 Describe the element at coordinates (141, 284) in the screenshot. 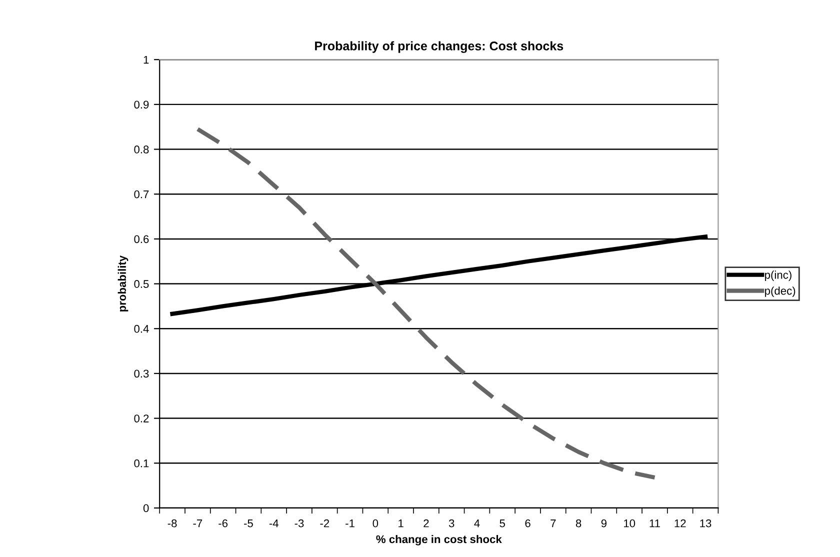

I see `y-tick-label: 0.5` at that location.